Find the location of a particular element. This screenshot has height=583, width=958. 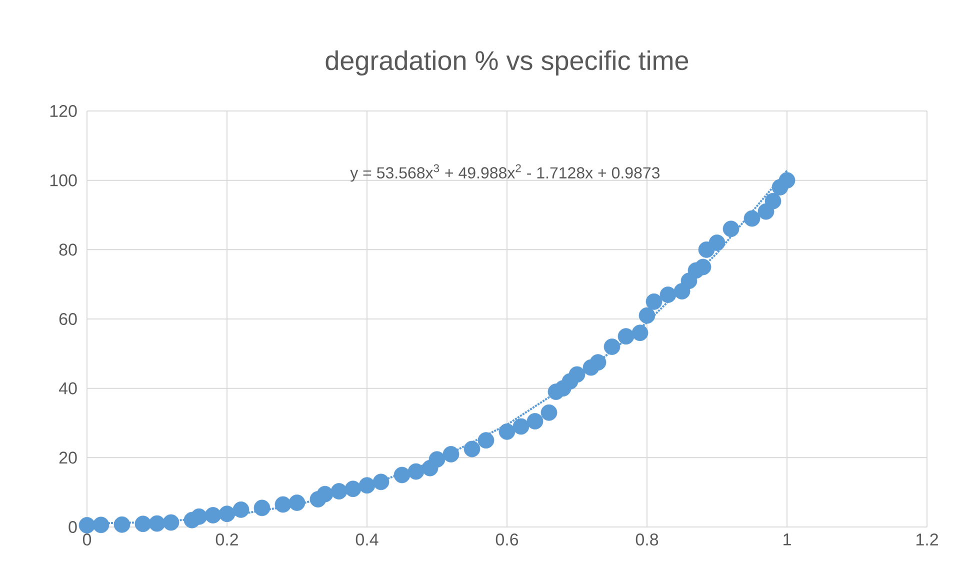

y-tick-label: 0 is located at coordinates (72, 527).